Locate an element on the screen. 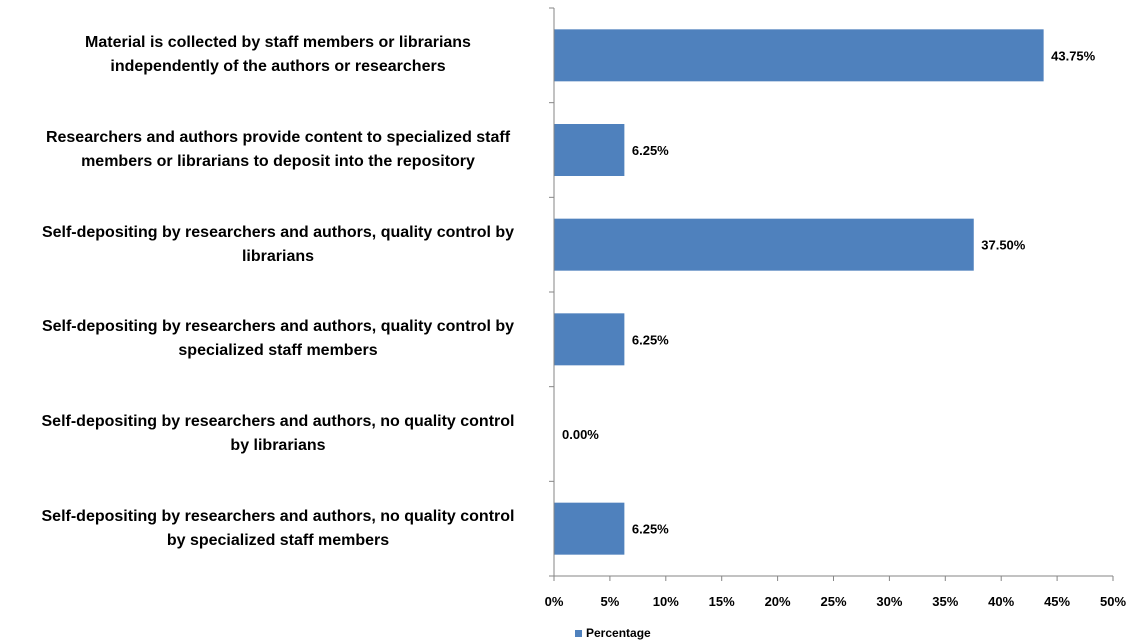 Image resolution: width=1134 pixels, height=642 pixels. legend-label: Percentage is located at coordinates (618, 633).